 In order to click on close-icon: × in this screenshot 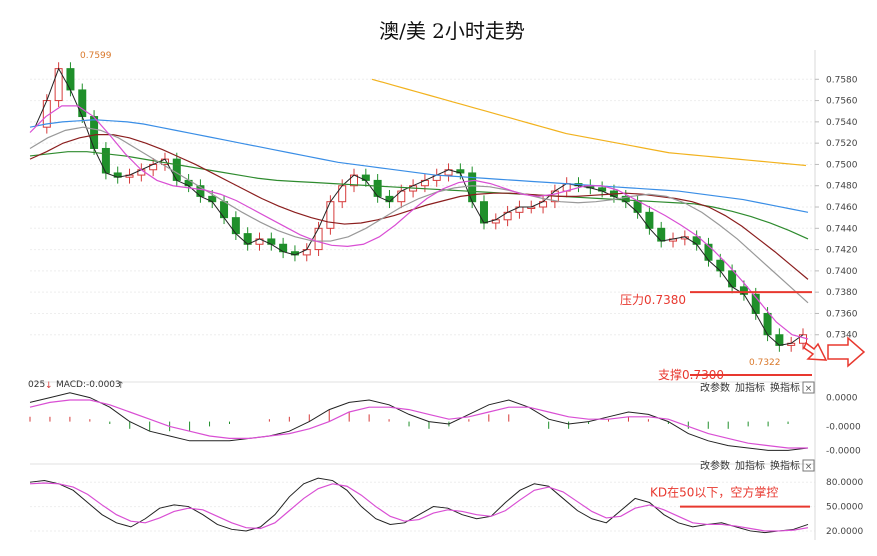, I will do `click(809, 389)`.